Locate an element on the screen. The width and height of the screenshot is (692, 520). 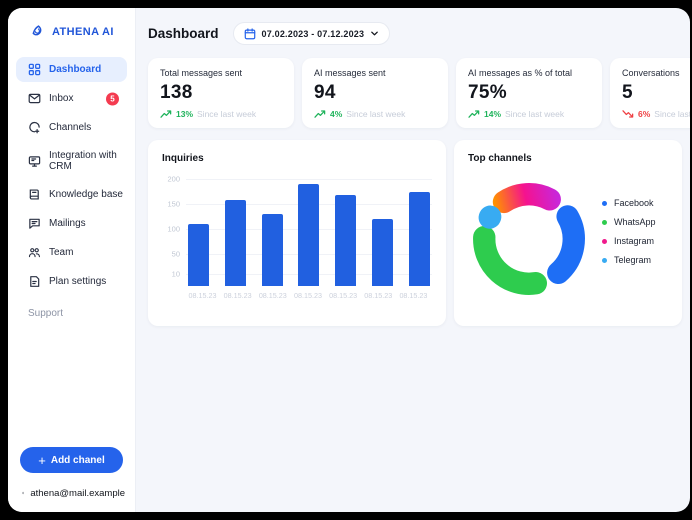
donut-segment-facebook is located at coordinates (566, 244).